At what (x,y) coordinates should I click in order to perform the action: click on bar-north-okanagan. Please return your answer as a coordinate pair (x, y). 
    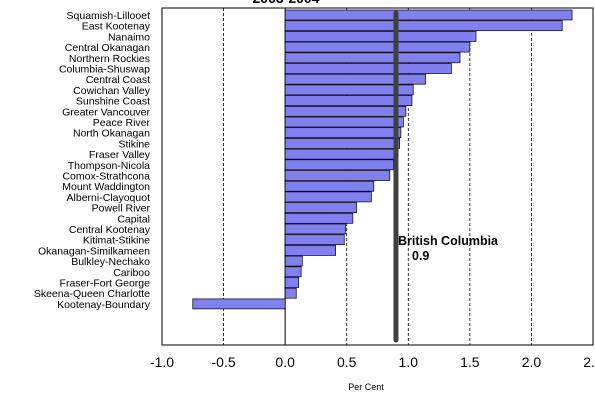
    Looking at the image, I should click on (343, 133).